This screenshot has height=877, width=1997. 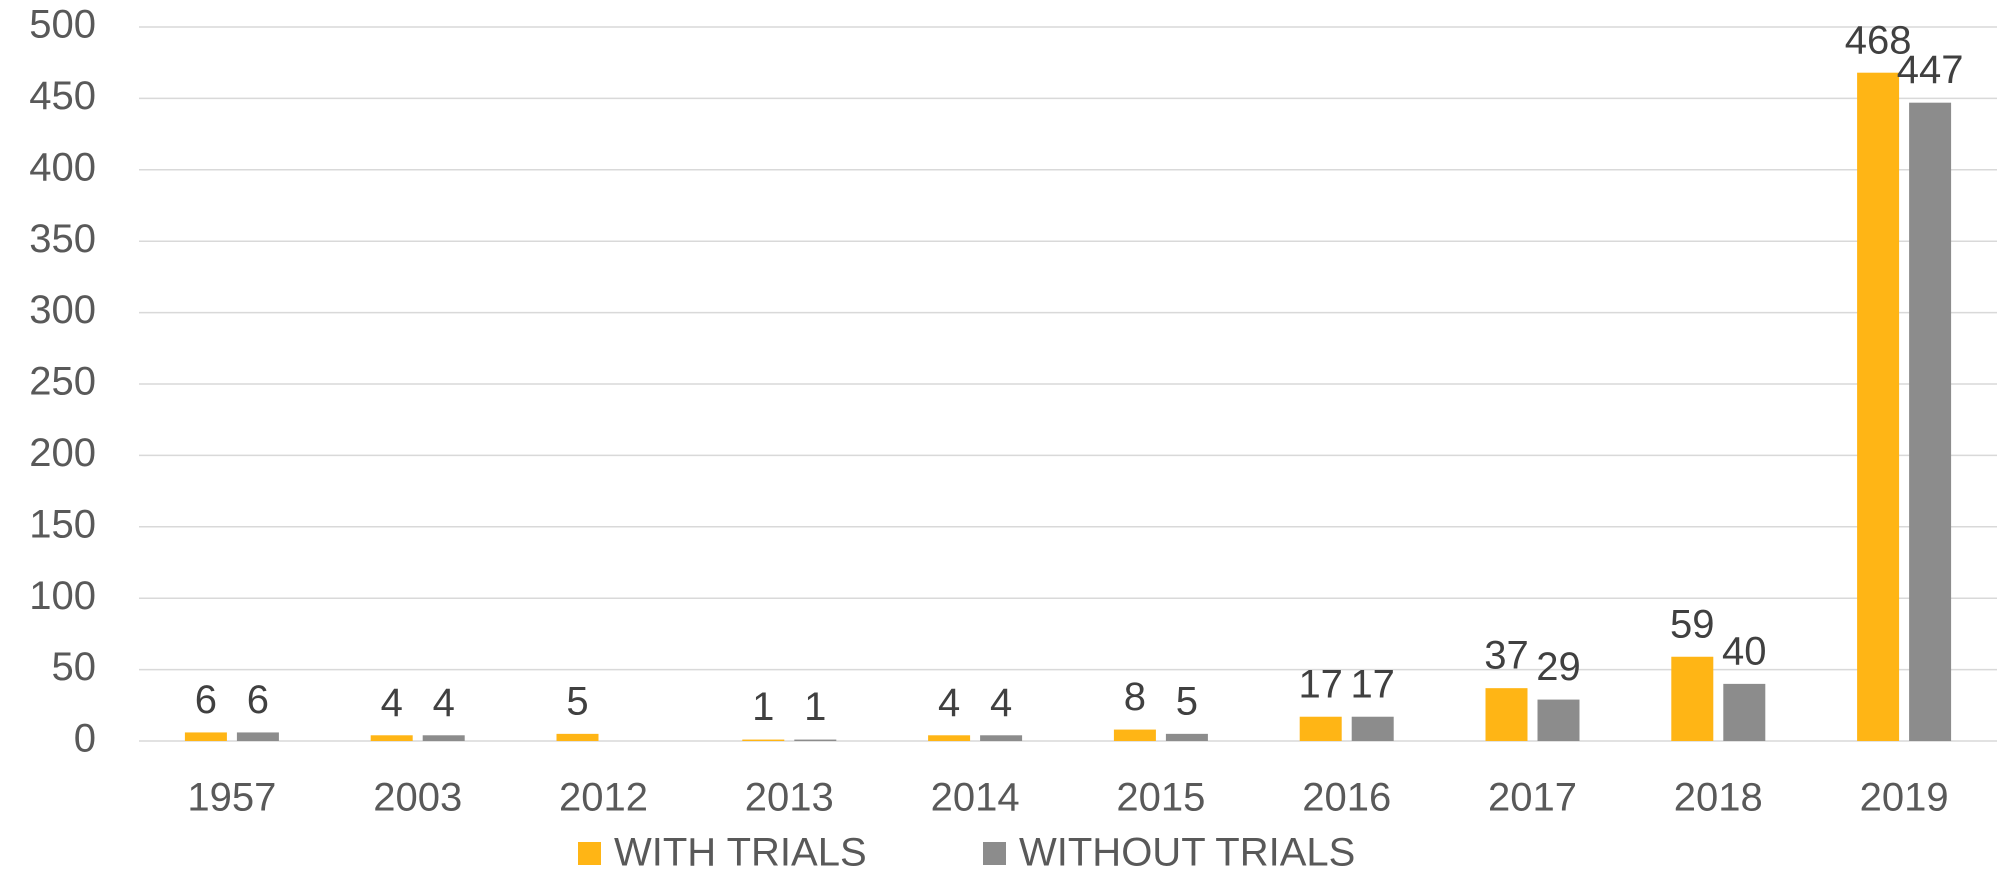 What do you see at coordinates (789, 798) in the screenshot?
I see `x-tick-label: 2013` at bounding box center [789, 798].